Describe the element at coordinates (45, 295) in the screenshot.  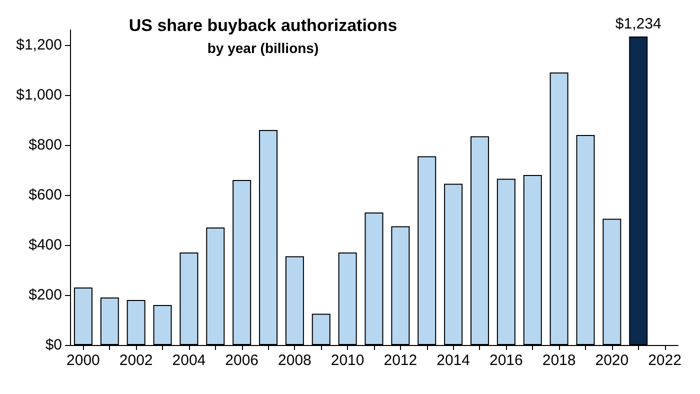
I see `y-tick-label: $200` at that location.